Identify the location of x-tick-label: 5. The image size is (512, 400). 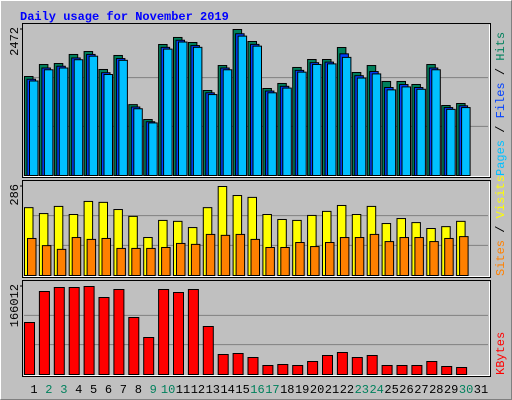
(93, 390).